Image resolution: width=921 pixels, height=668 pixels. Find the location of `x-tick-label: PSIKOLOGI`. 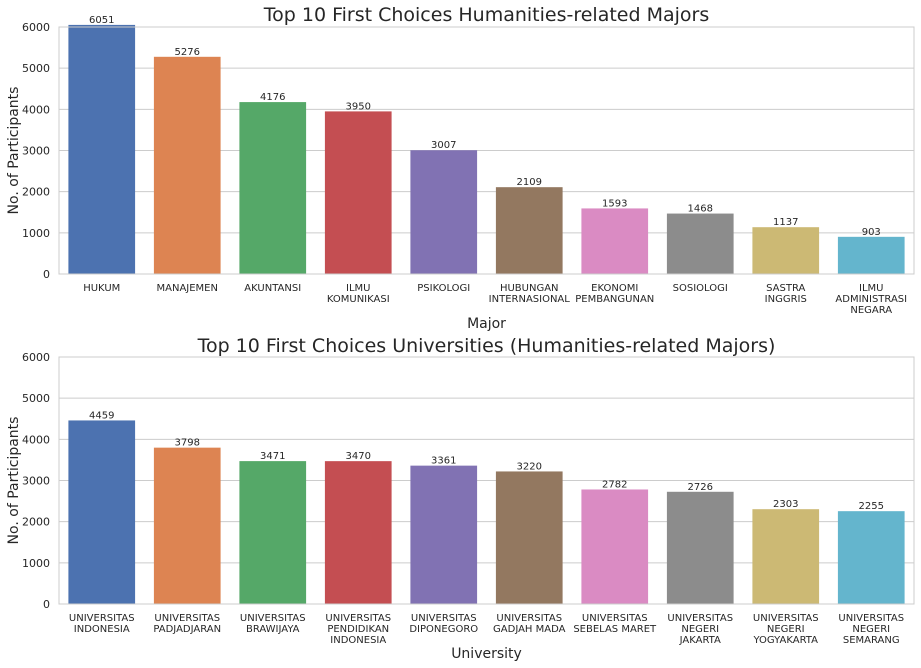

x-tick-label: PSIKOLOGI is located at coordinates (443, 288).